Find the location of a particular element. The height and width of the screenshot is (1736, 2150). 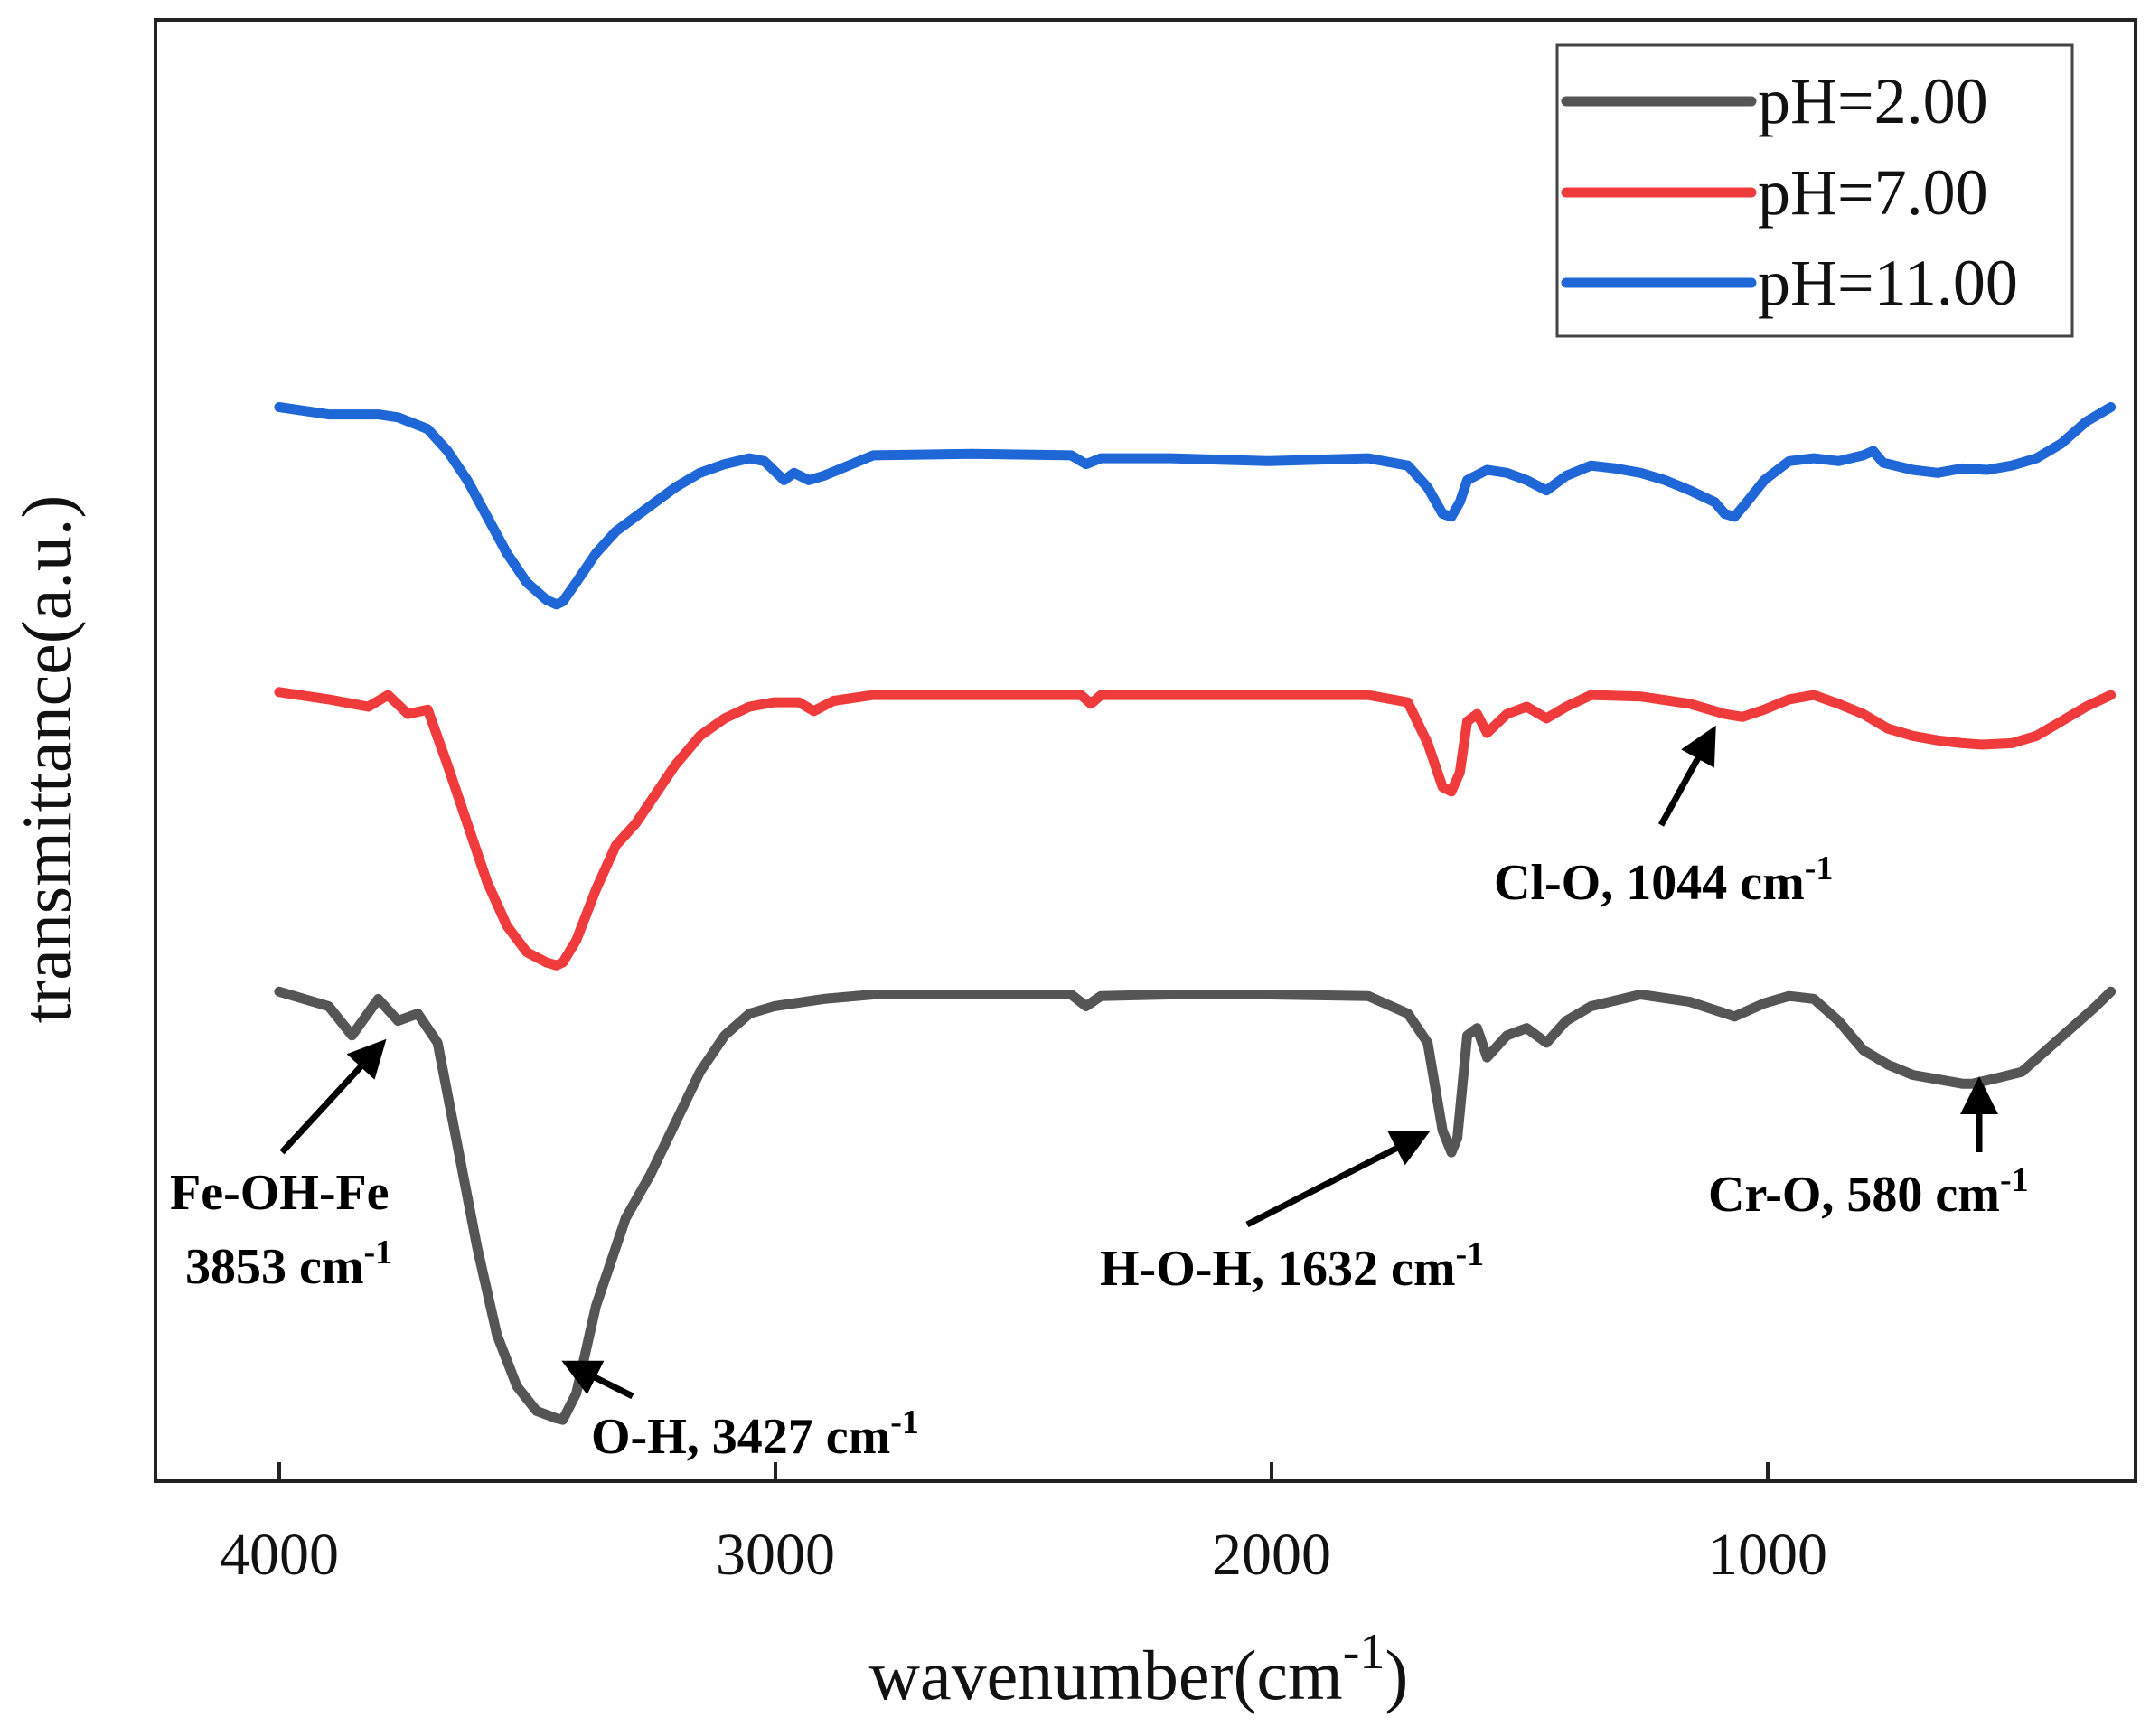

annotation-cl-o: Cl-O, 1044 cm-1 is located at coordinates (1663, 880).